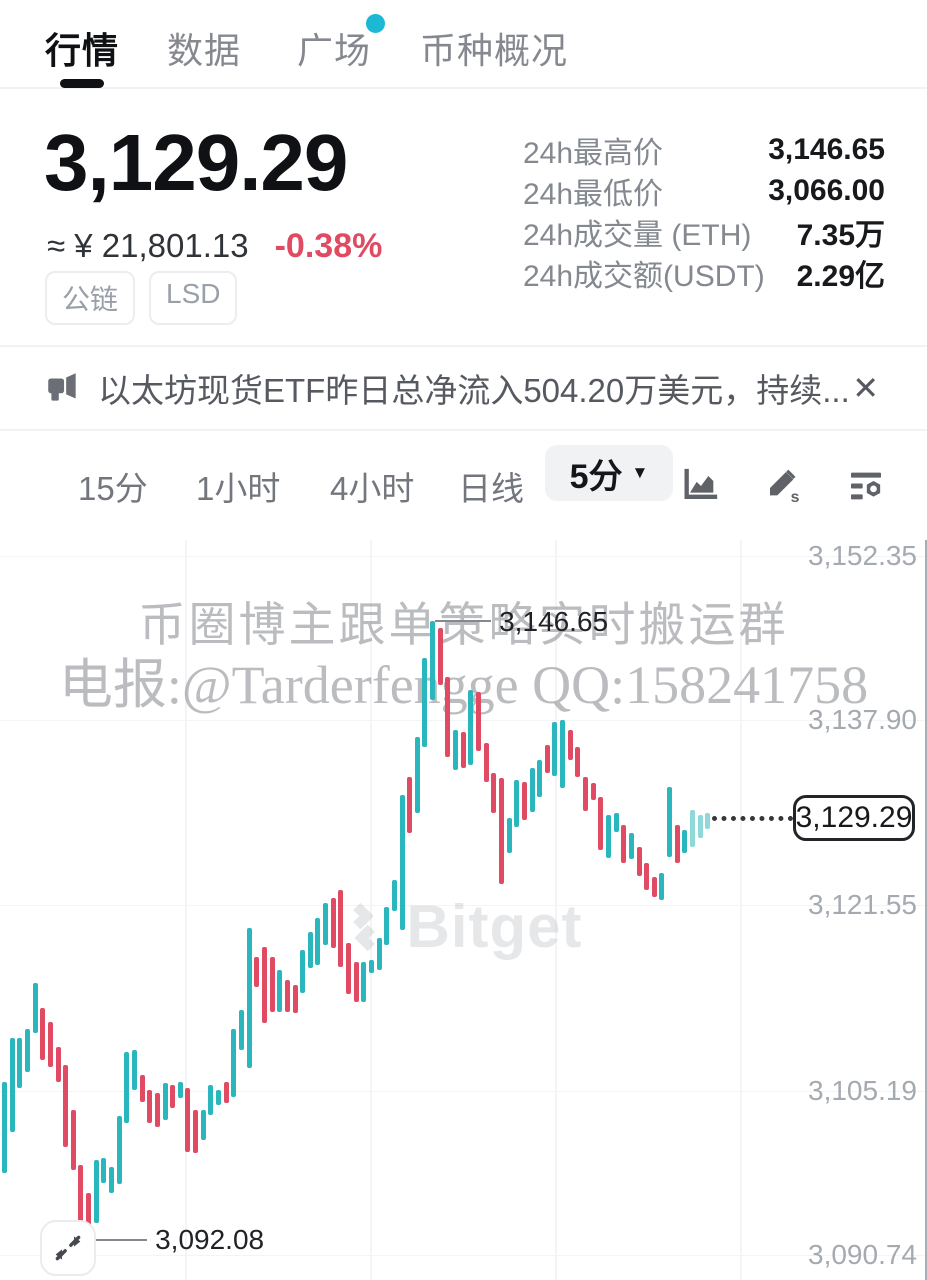 The image size is (927, 1280). What do you see at coordinates (363, 926) in the screenshot?
I see `bitget-logo-icon` at bounding box center [363, 926].